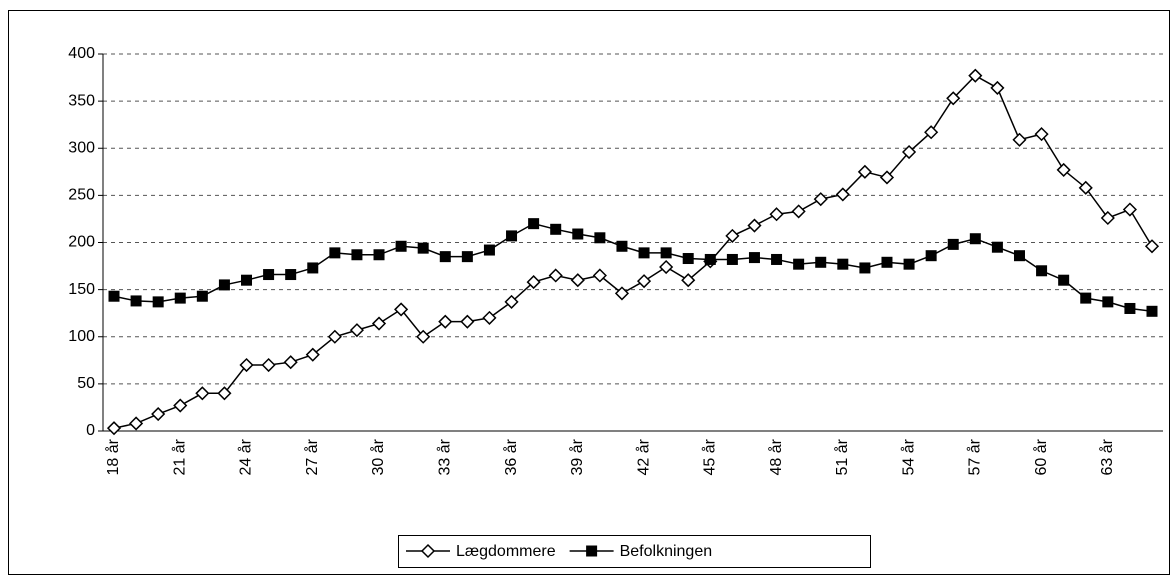 The image size is (1172, 576). Describe the element at coordinates (81, 53) in the screenshot. I see `y-tick-label: 400` at that location.